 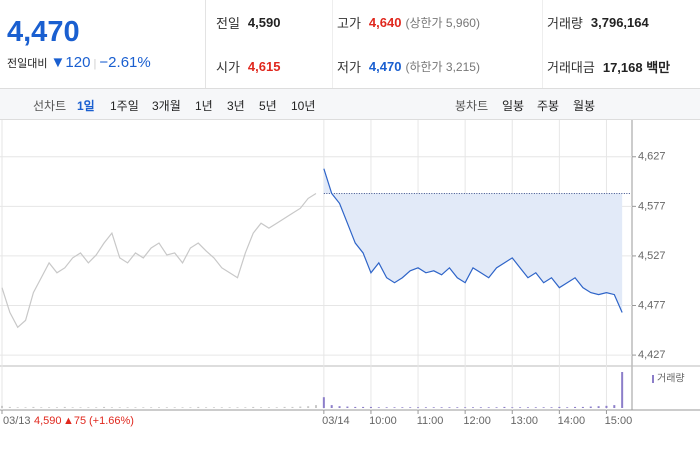 I want to click on footer-rate: (+1.66%), so click(x=111, y=421).